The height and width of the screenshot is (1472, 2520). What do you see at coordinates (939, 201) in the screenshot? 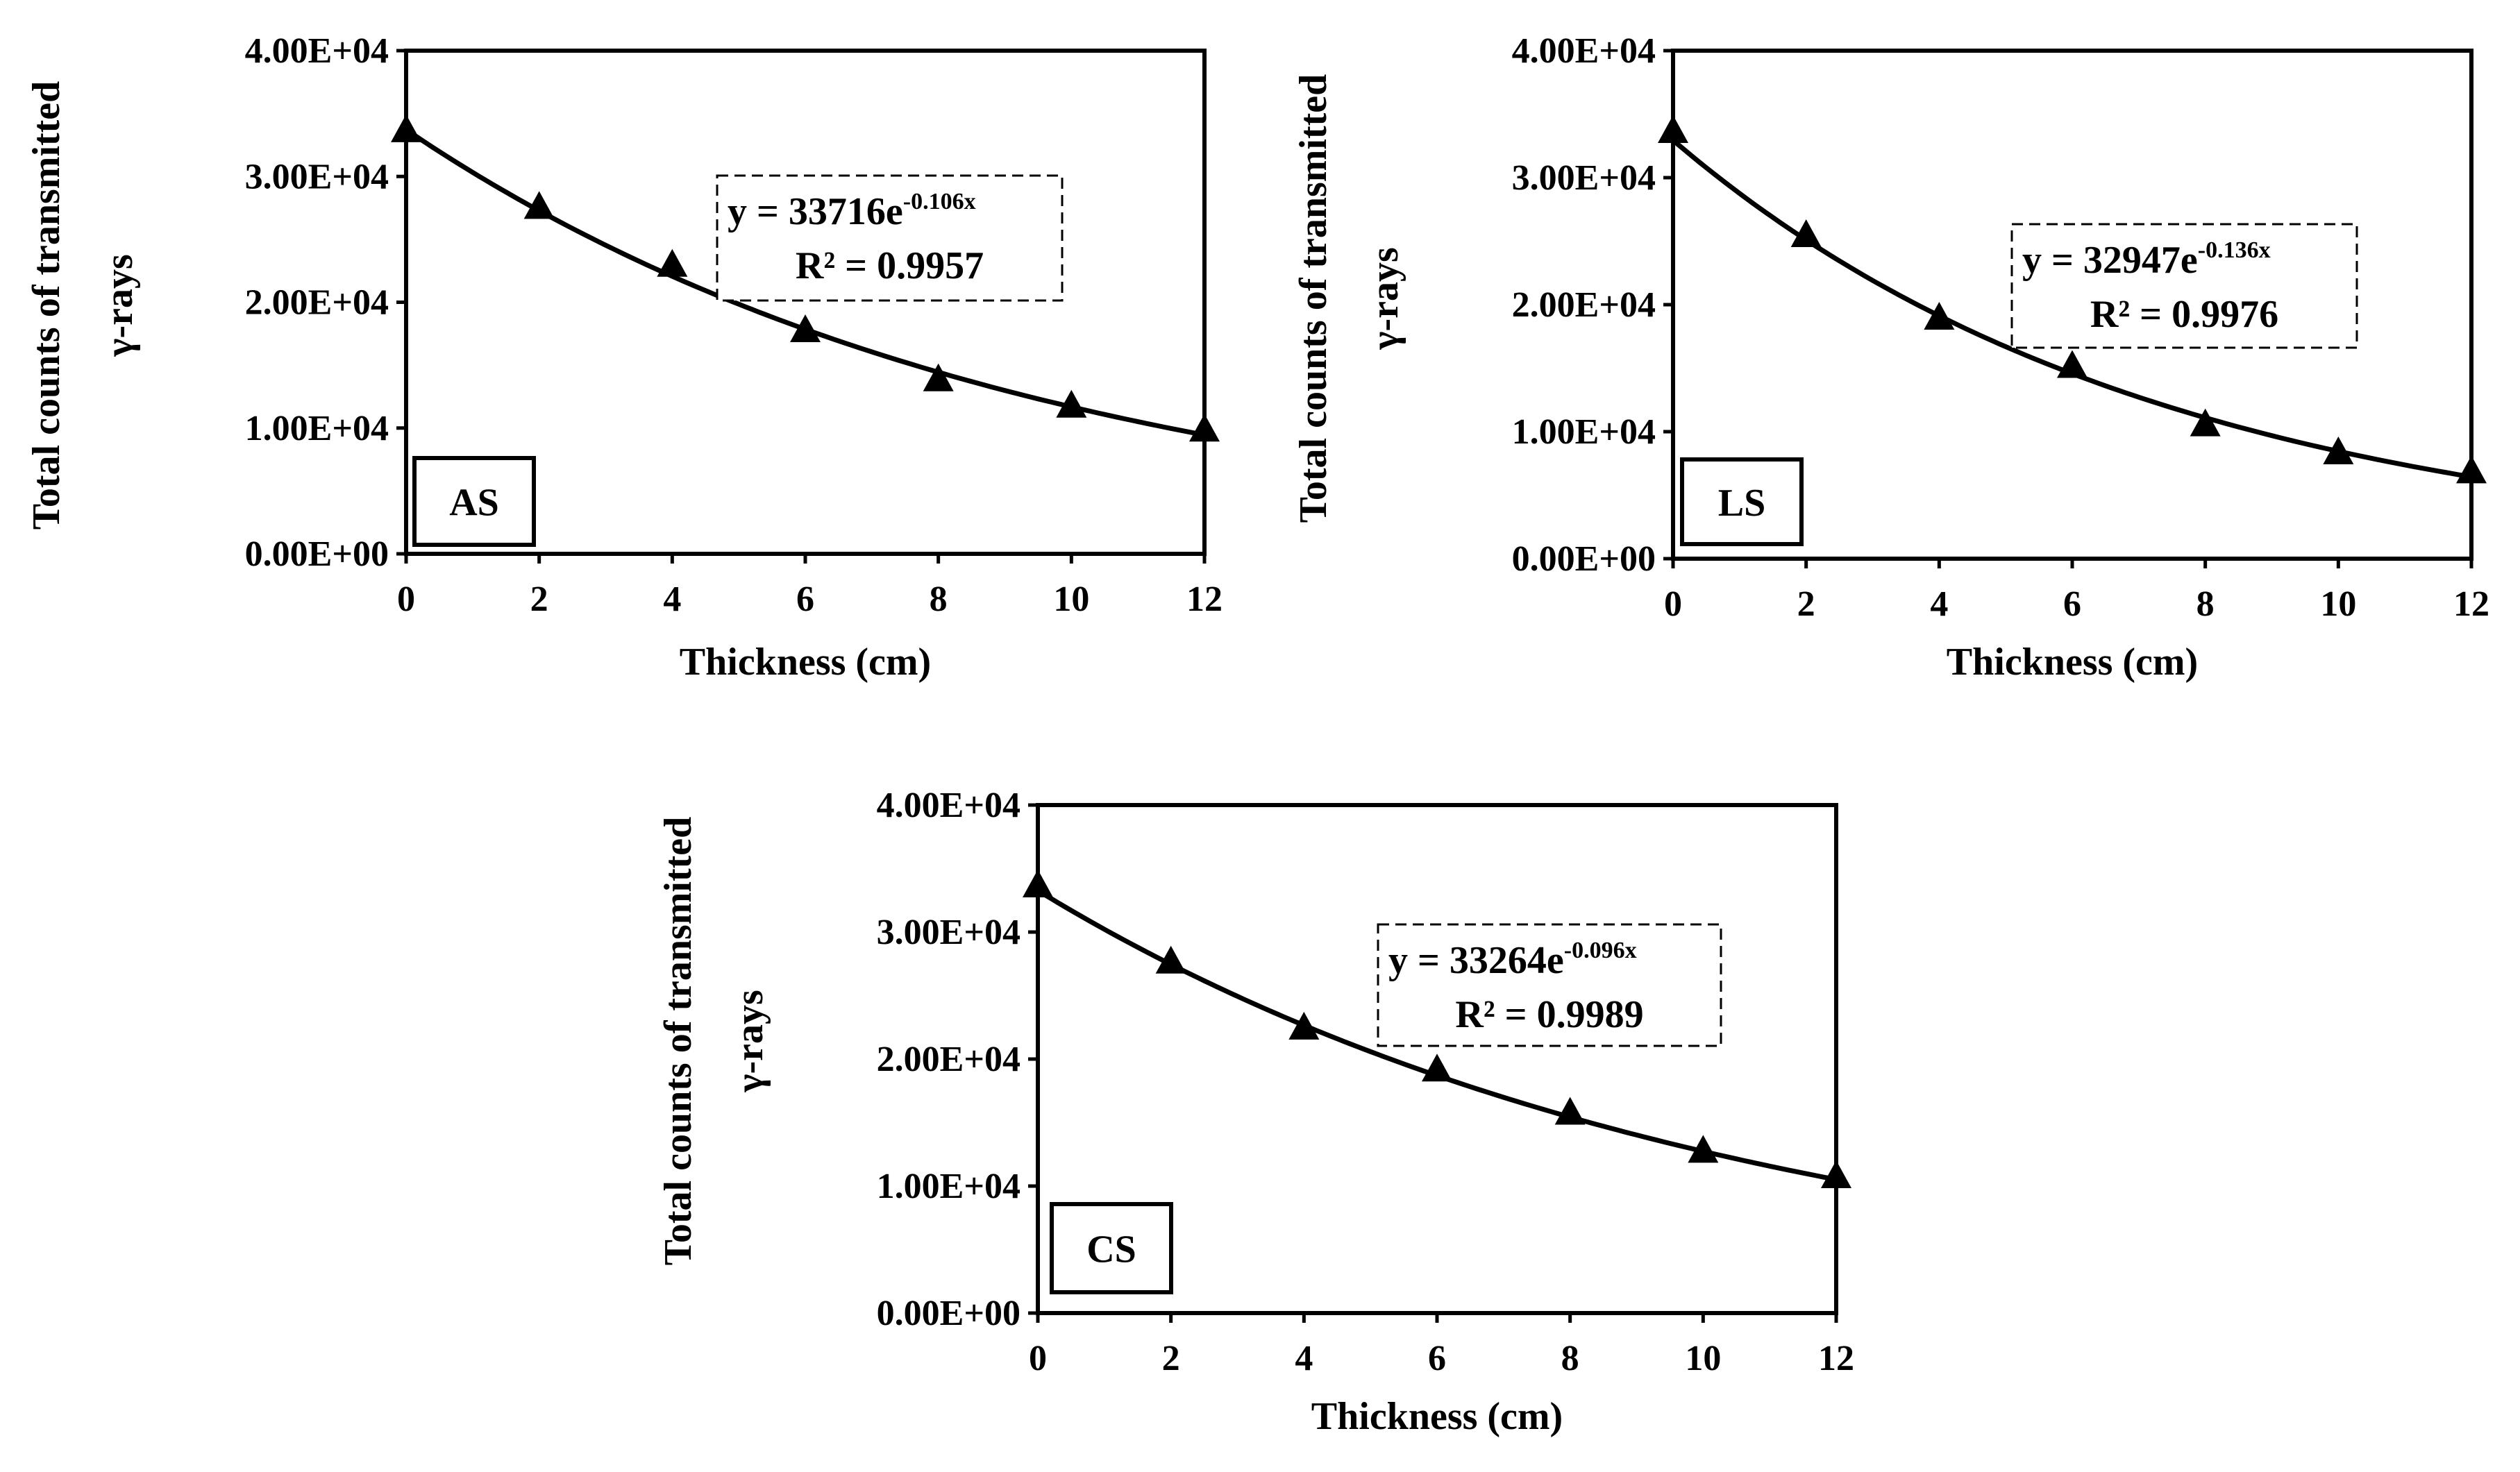
I see `equation-exponent: -0.106x` at bounding box center [939, 201].